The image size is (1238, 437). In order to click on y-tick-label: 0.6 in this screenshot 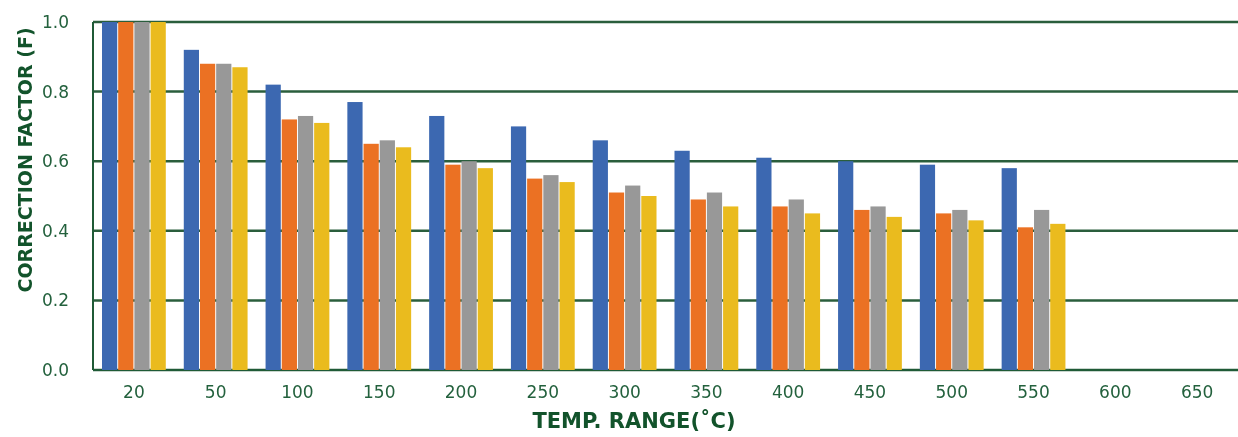, I will do `click(55, 161)`.